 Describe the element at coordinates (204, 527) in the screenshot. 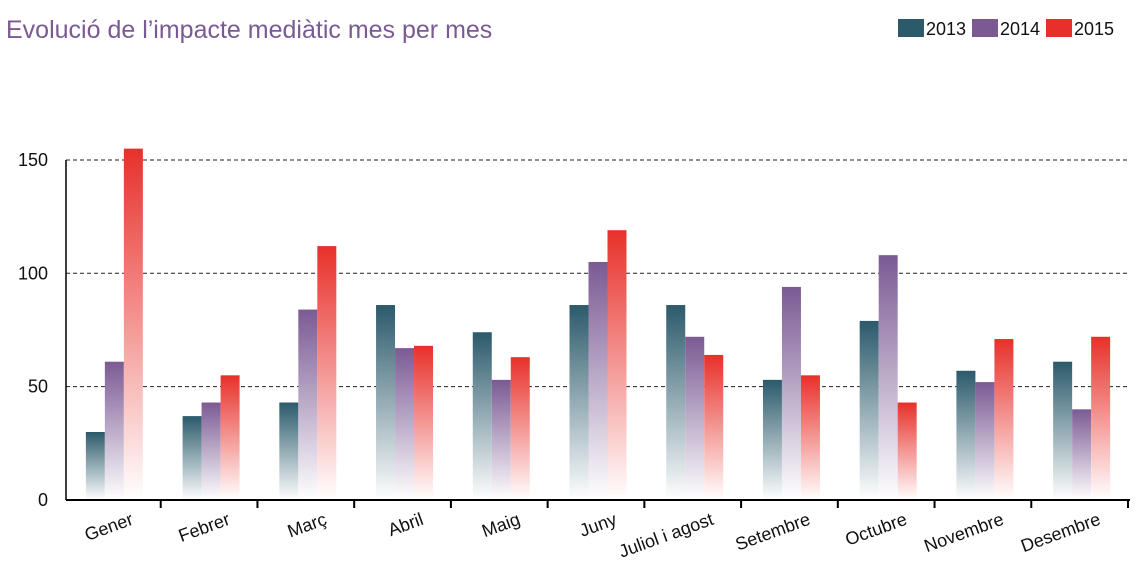

I see `x-tick-label: Febrer` at that location.